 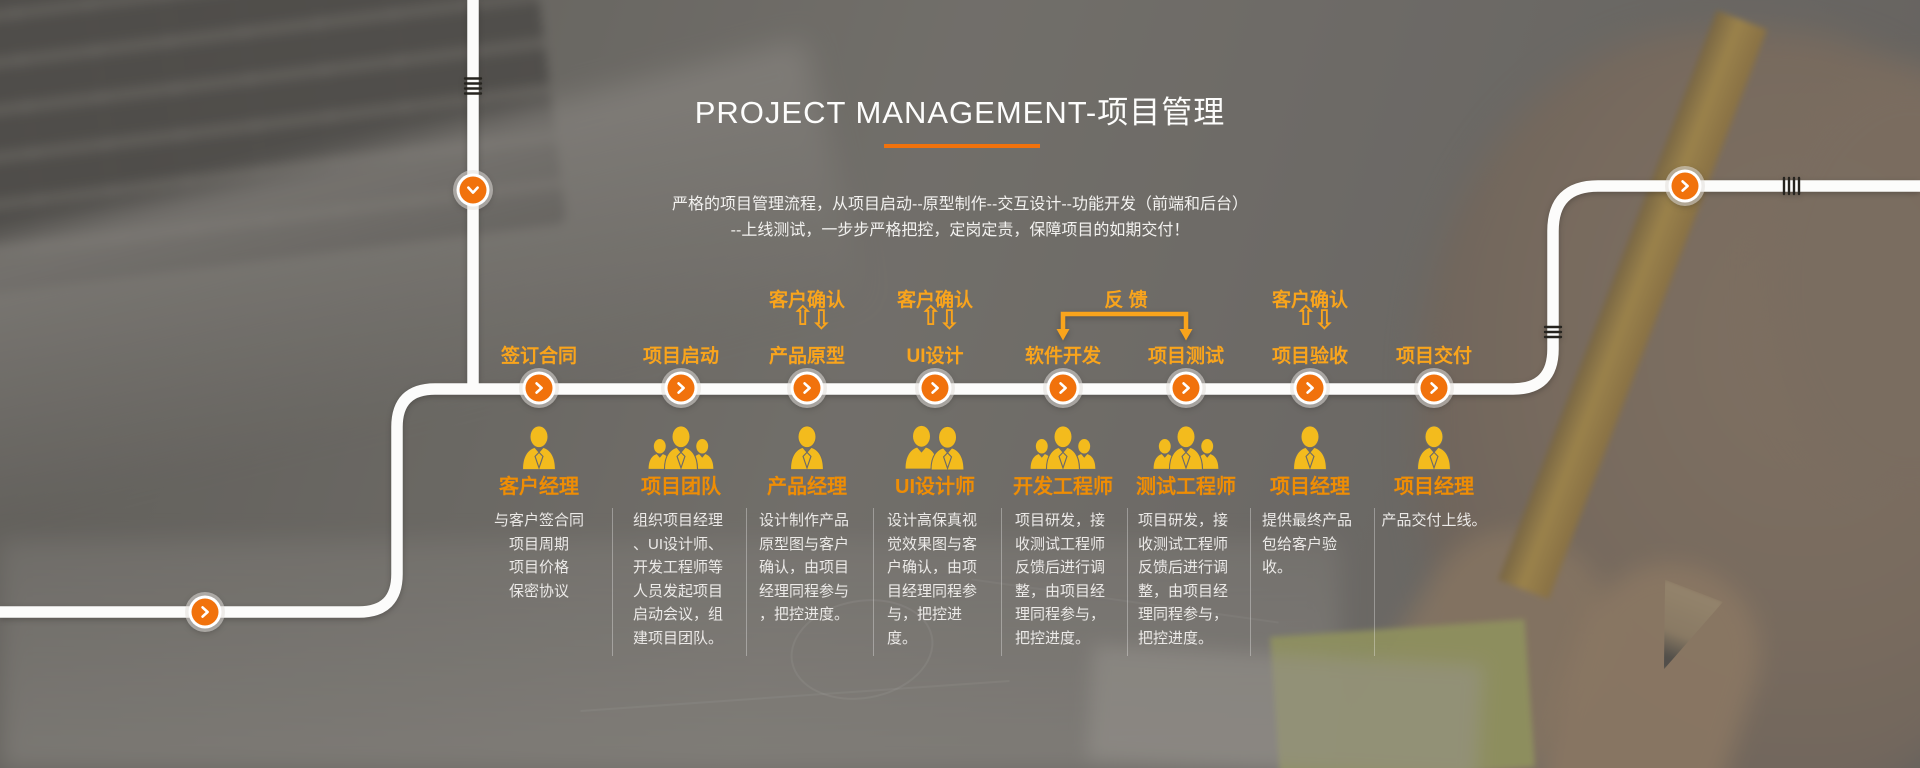 I want to click on person-double-icon, so click(x=935, y=448).